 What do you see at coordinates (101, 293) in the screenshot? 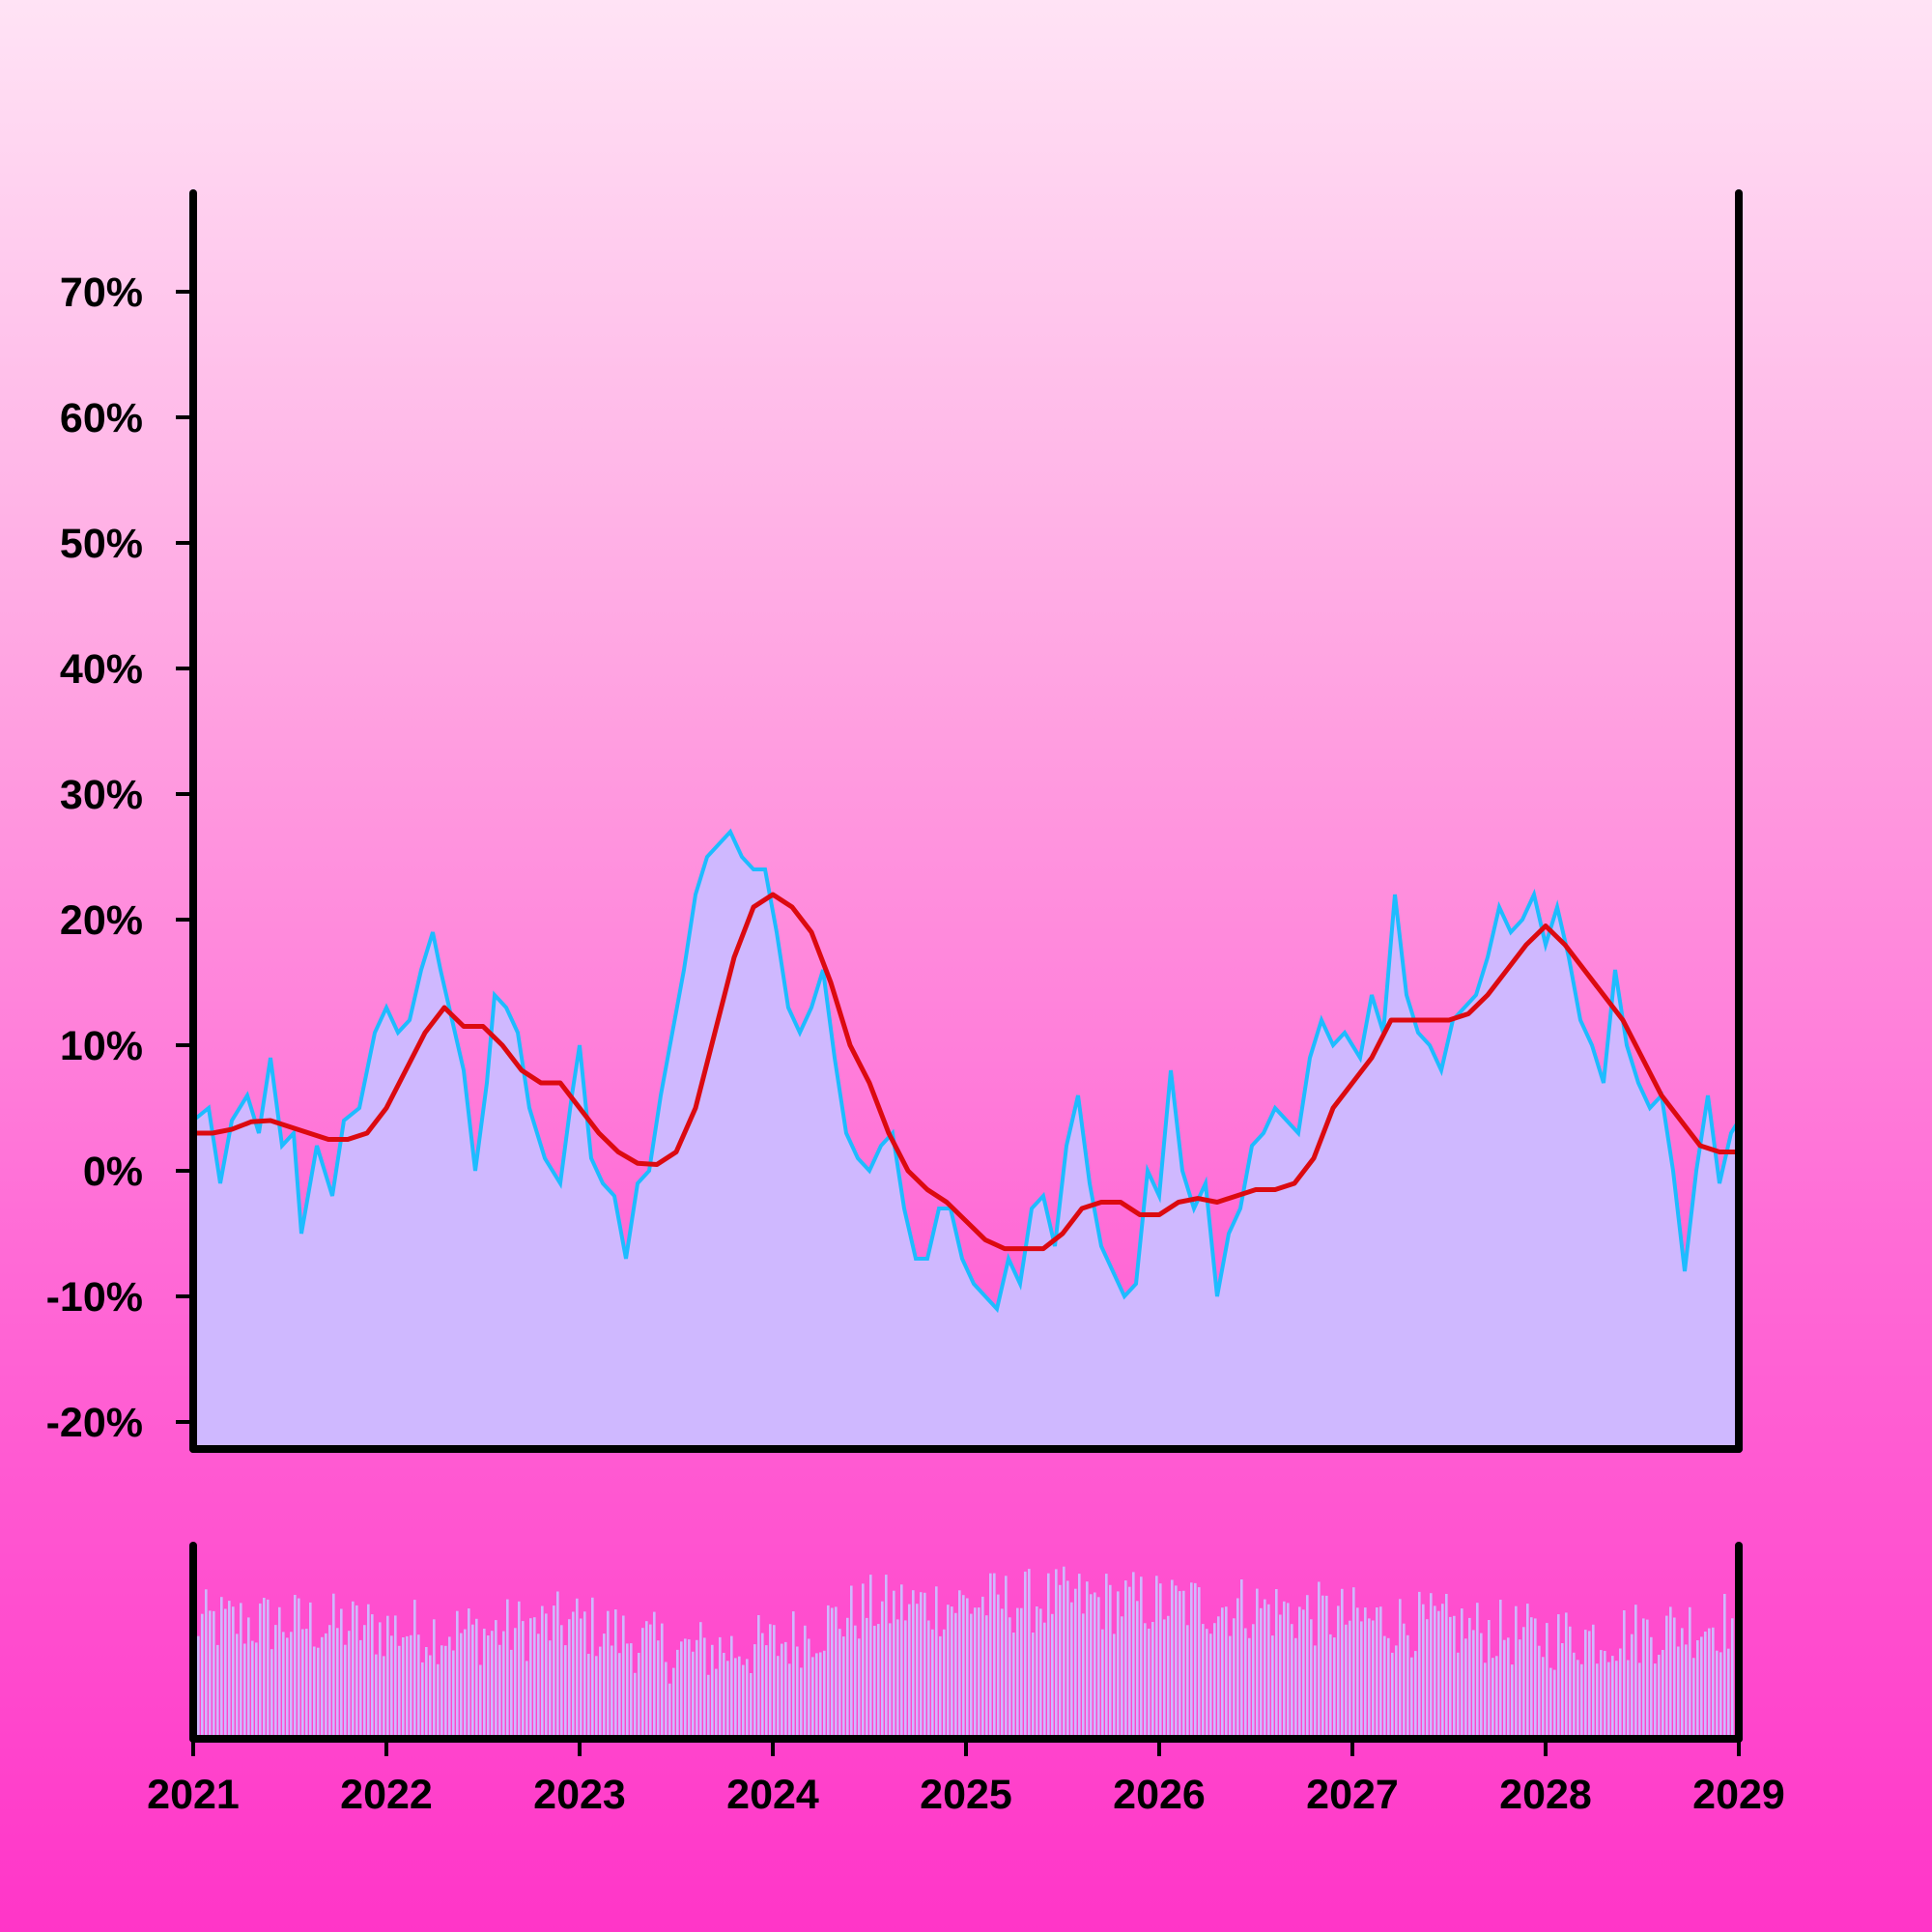
I see `y-tick-label: 70%` at bounding box center [101, 293].